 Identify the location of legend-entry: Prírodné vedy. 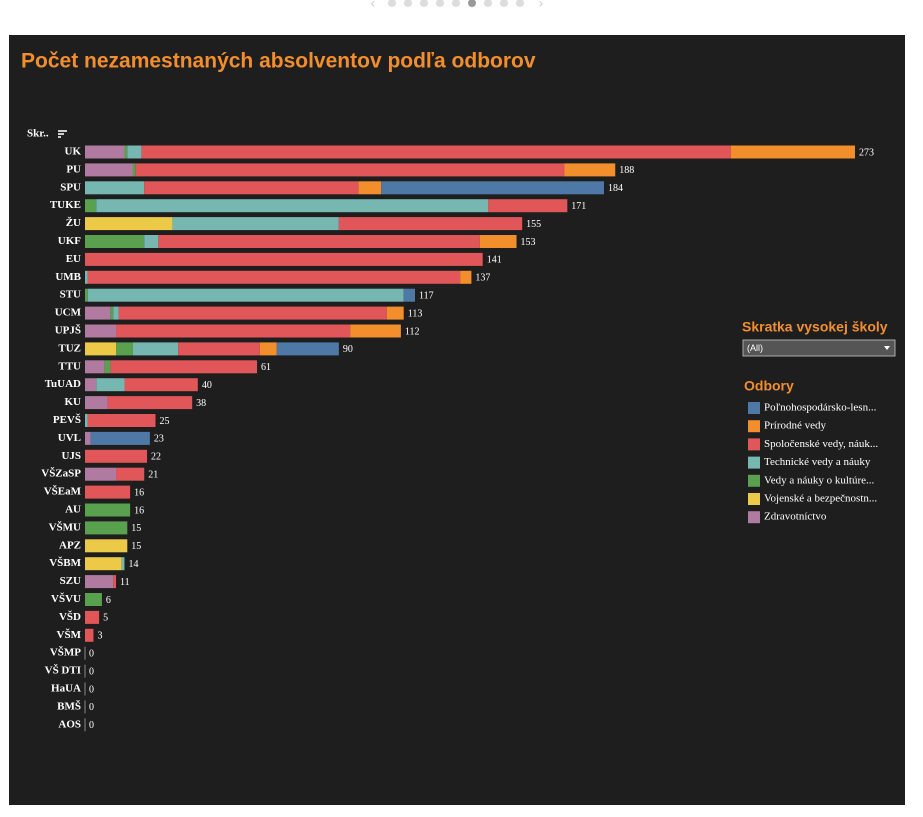
(795, 426).